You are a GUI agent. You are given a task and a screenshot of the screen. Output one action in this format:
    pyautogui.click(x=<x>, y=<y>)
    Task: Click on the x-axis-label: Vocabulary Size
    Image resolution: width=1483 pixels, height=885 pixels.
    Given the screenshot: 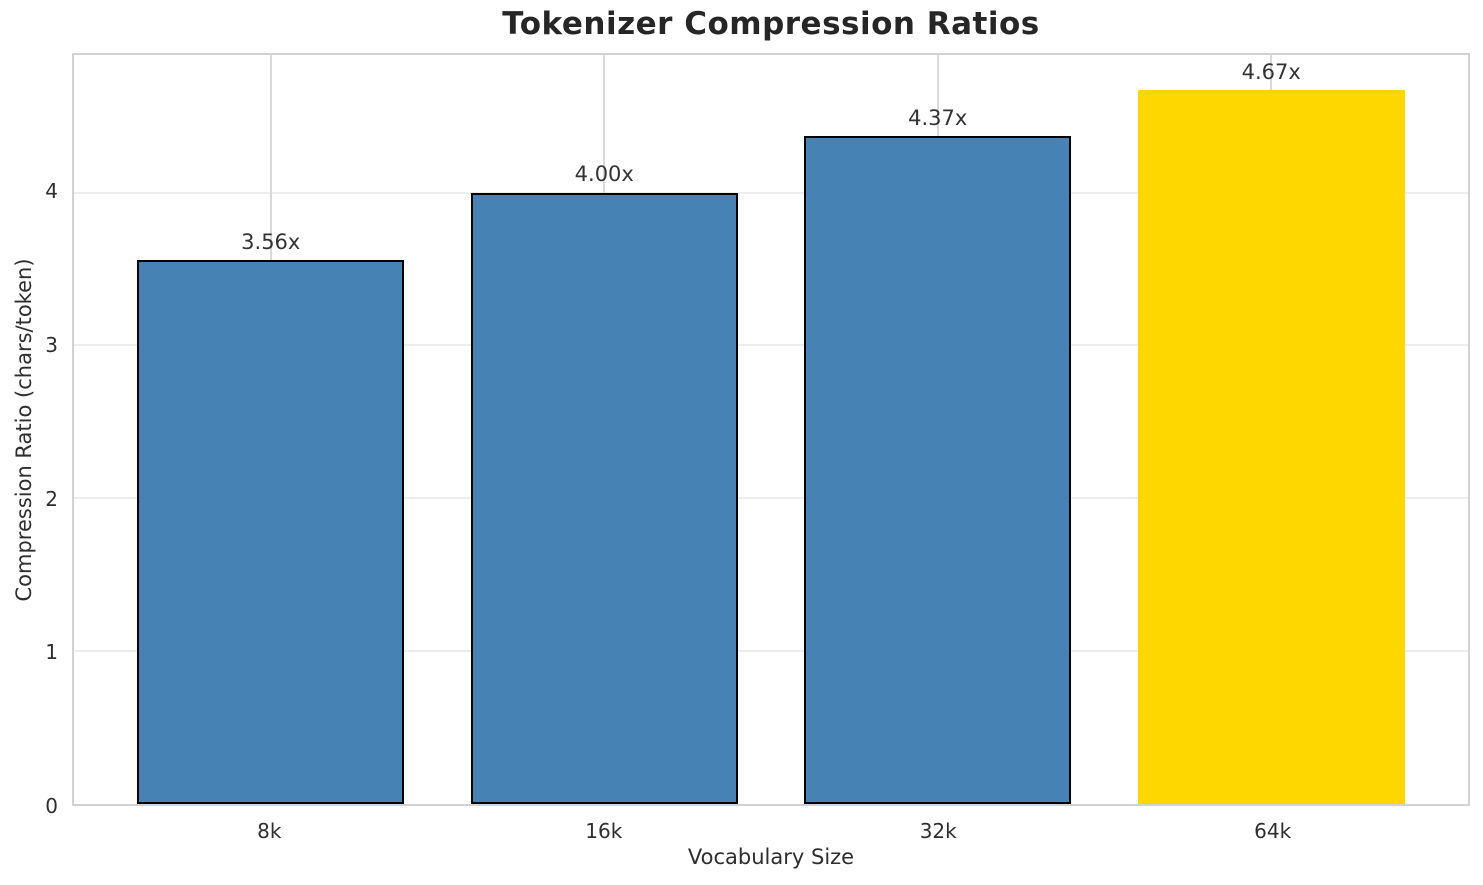 What is the action you would take?
    pyautogui.click(x=771, y=857)
    